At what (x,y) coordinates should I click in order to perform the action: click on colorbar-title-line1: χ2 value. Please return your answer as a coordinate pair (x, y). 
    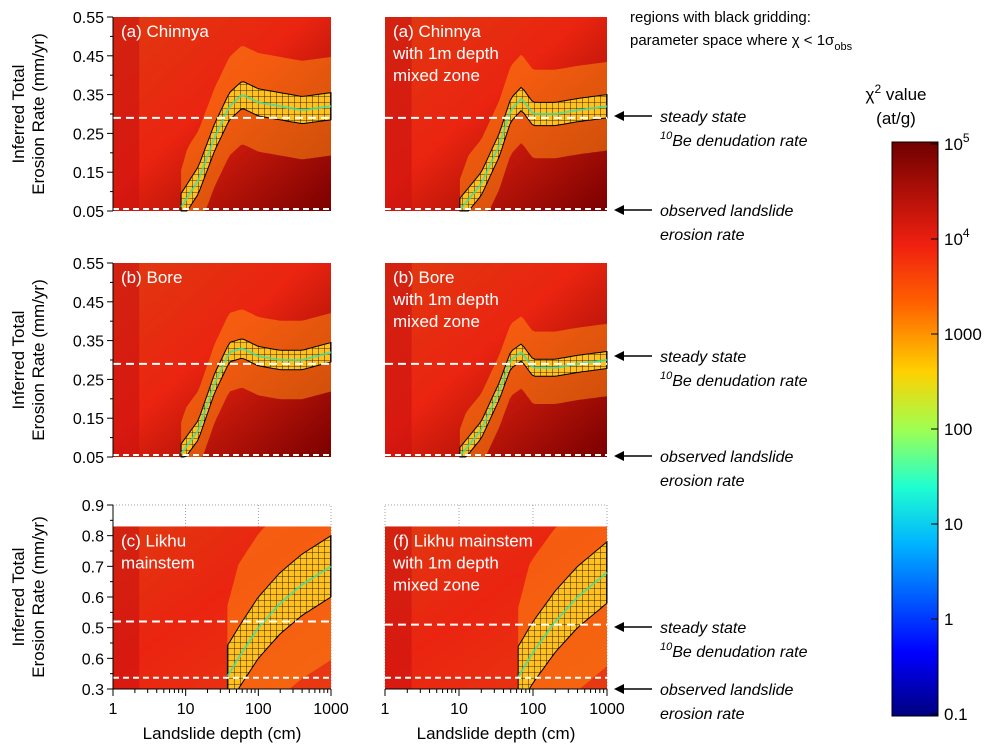
    Looking at the image, I should click on (896, 93).